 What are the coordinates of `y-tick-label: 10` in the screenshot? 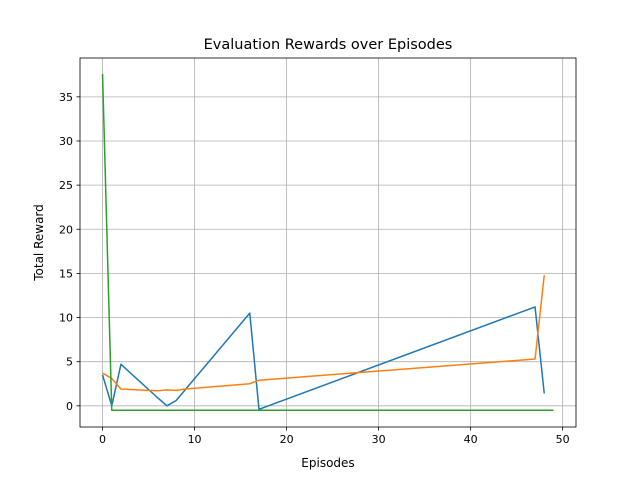 It's located at (66, 318).